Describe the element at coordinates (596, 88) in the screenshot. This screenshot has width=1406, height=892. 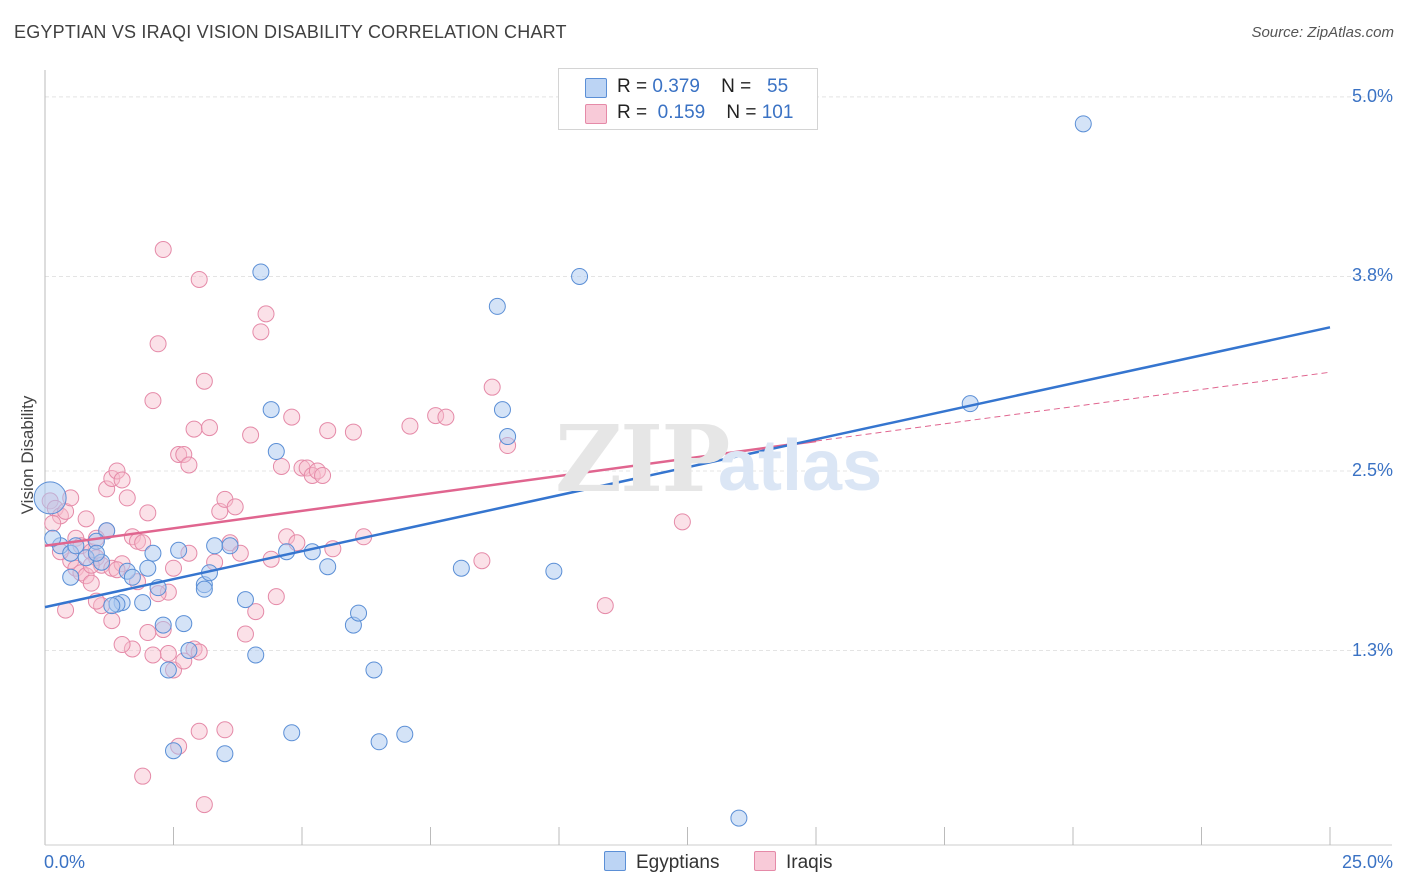
I see `egyptians-swatch` at that location.